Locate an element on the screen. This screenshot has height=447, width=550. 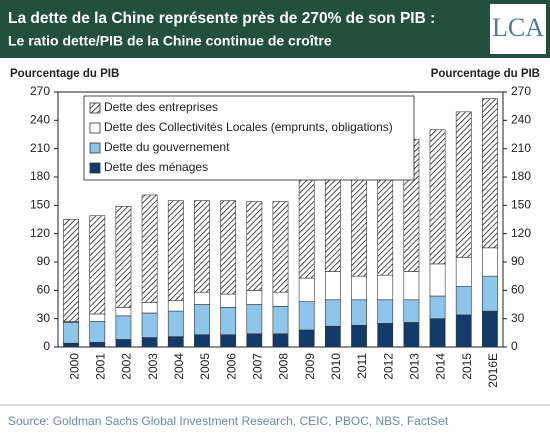
y-axis-label: Pourcentage du PIB is located at coordinates (64, 74).